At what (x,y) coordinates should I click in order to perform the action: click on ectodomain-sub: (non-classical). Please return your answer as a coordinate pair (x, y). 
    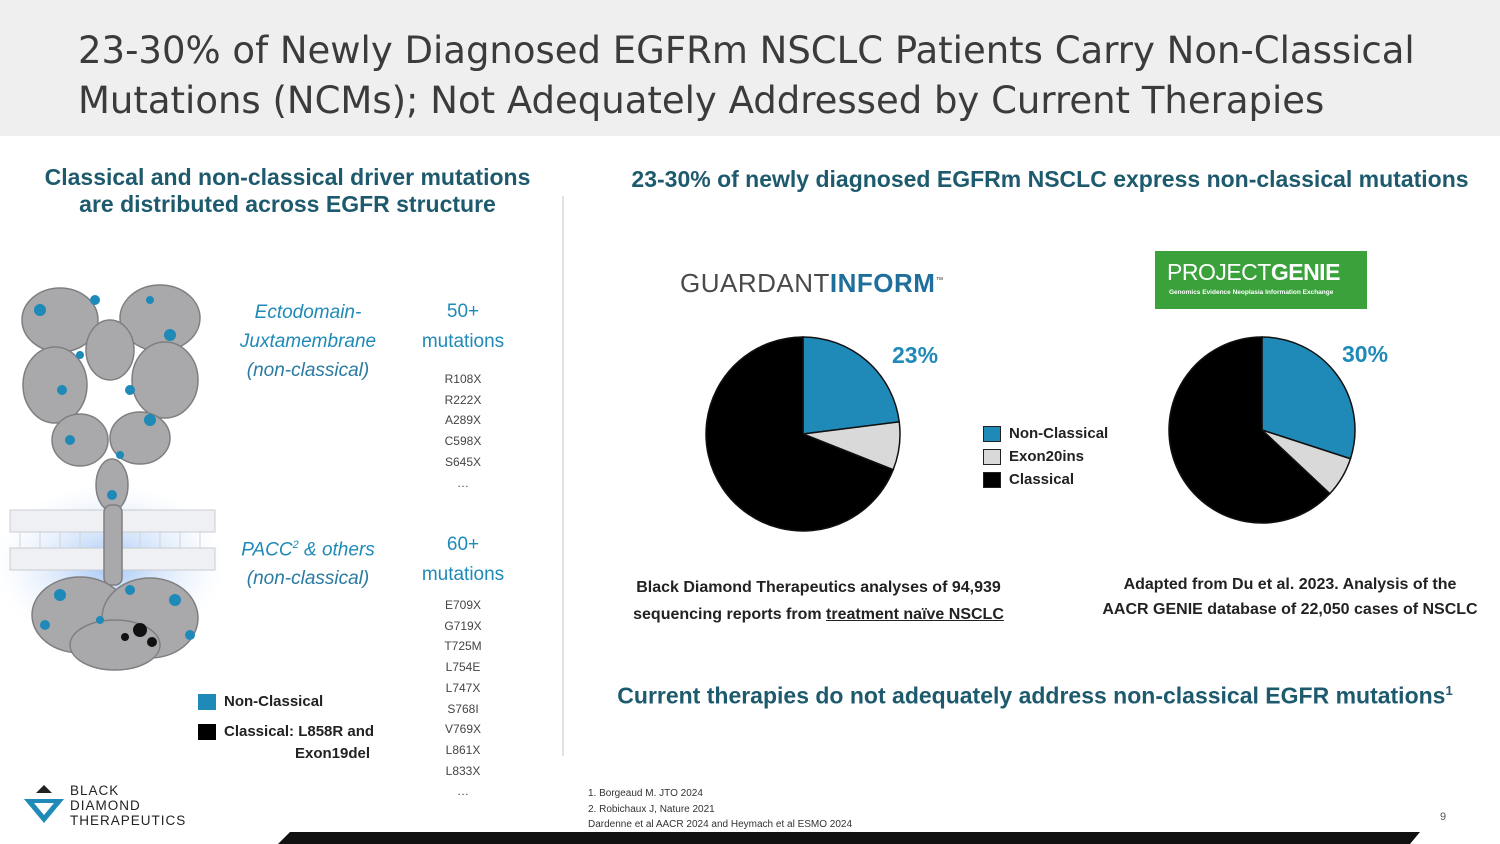
    Looking at the image, I should click on (308, 370).